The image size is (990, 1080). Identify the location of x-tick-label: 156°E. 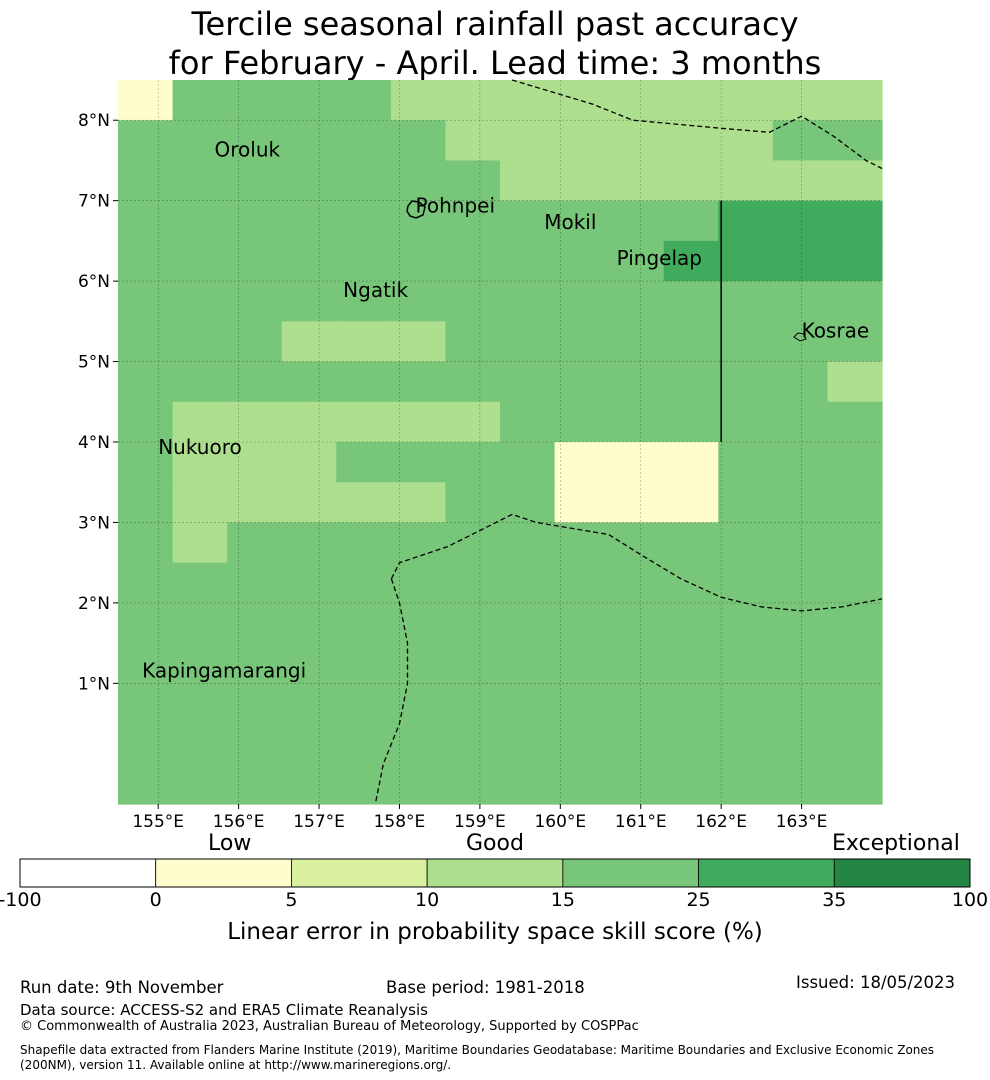
(239, 822).